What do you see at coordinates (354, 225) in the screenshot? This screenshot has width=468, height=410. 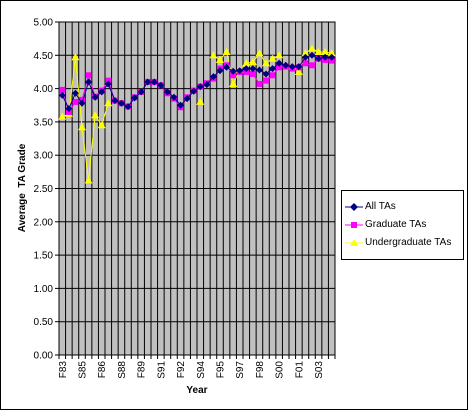 I see `legend-symbol-square` at bounding box center [354, 225].